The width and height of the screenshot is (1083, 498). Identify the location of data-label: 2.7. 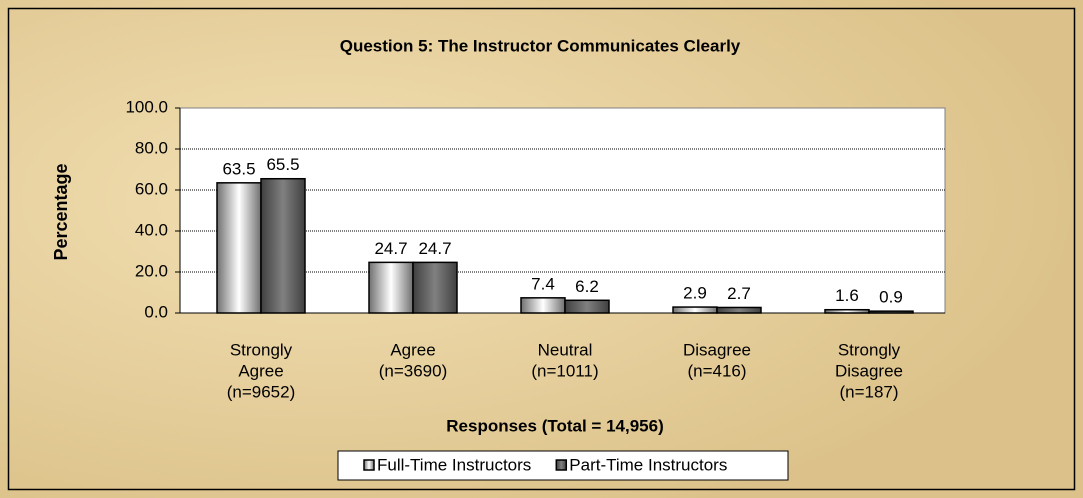
(739, 293).